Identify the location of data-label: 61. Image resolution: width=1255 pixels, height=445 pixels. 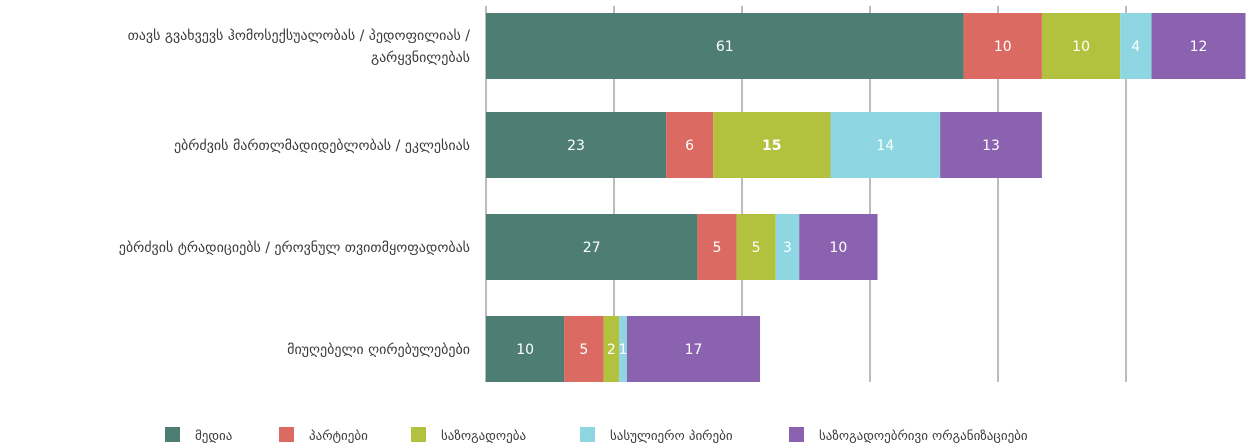
(725, 47).